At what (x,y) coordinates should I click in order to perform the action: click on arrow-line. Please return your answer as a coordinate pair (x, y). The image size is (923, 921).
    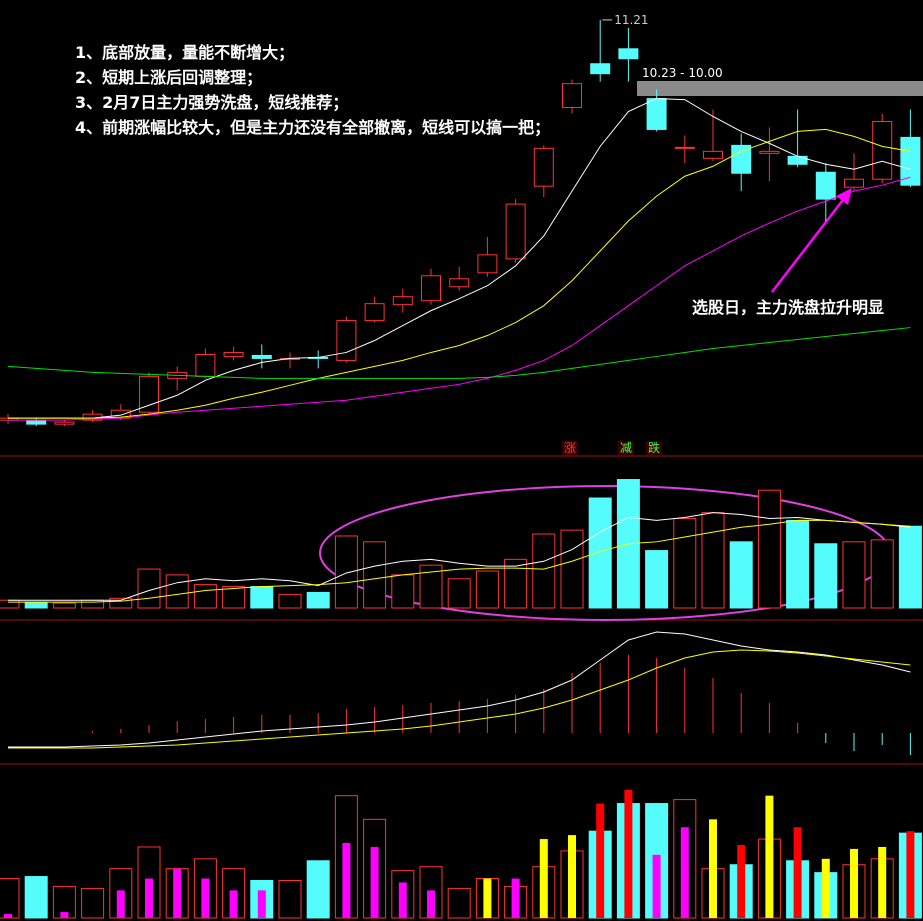
    Looking at the image, I should click on (809, 244).